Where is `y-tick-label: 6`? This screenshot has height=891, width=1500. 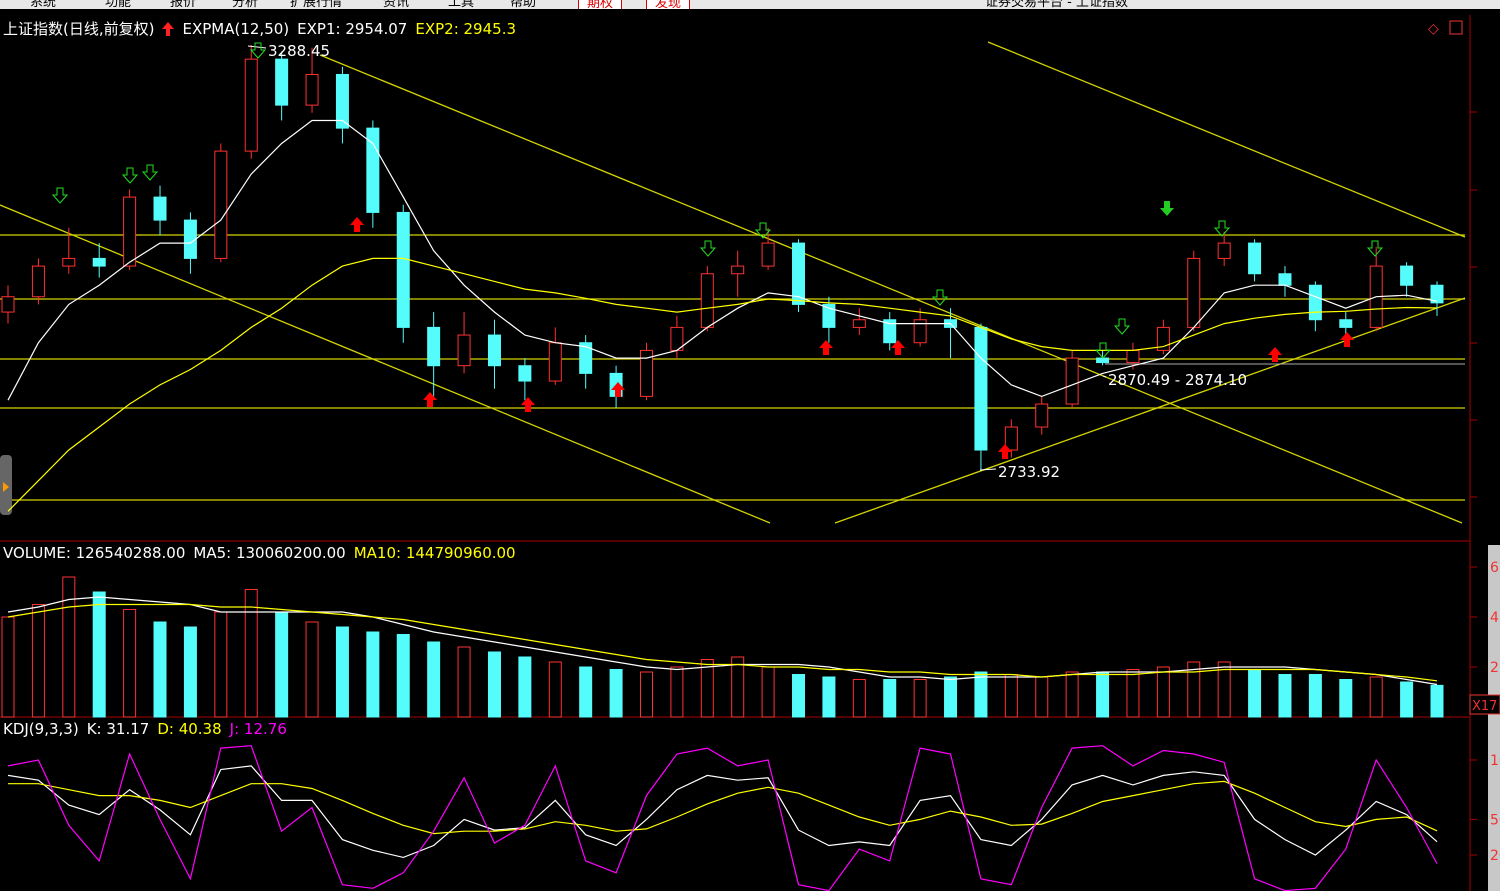 y-tick-label: 6 is located at coordinates (1494, 568).